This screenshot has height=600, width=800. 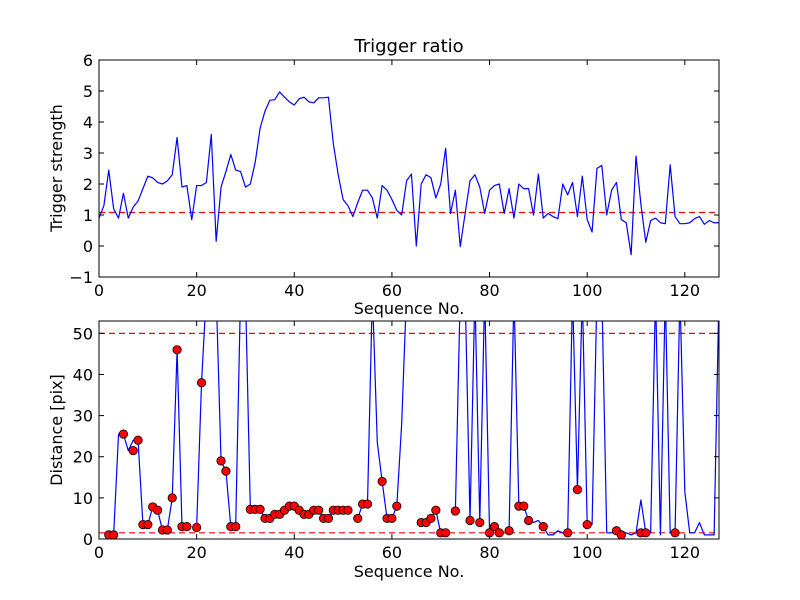 I want to click on top-x-tick-label: 20, so click(x=196, y=290).